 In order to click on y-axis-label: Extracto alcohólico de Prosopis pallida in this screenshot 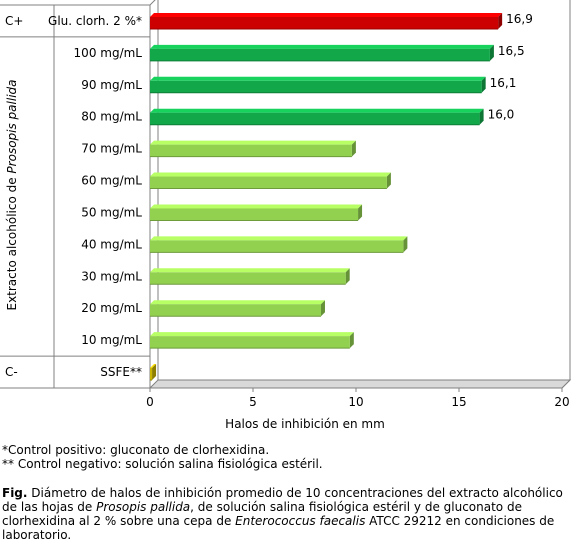, I will do `click(12, 194)`.